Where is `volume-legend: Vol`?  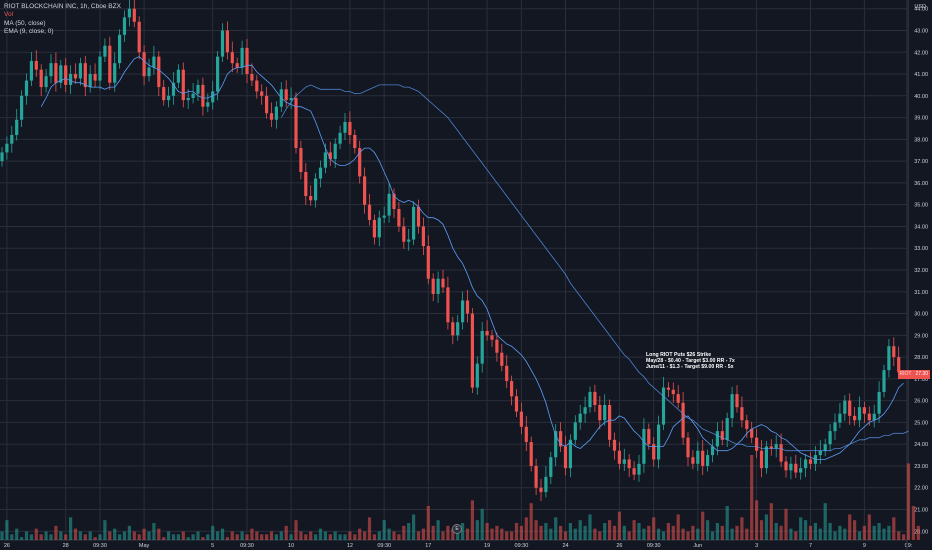
volume-legend: Vol is located at coordinates (9, 15).